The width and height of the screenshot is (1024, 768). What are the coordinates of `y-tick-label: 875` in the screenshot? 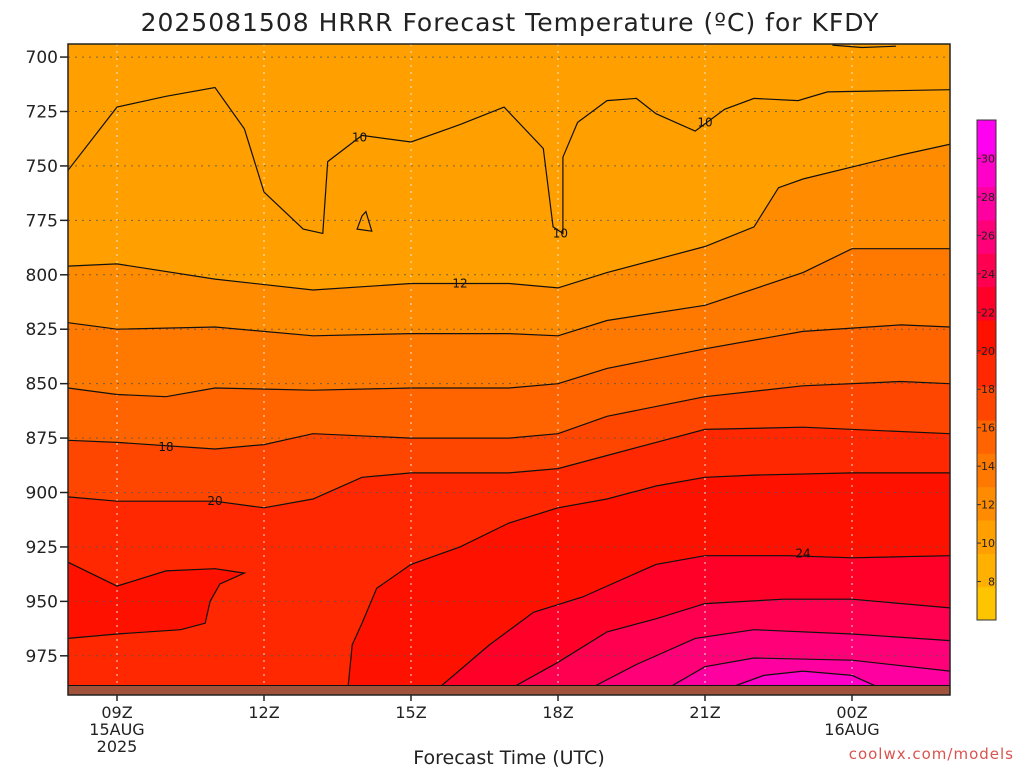 It's located at (42, 439).